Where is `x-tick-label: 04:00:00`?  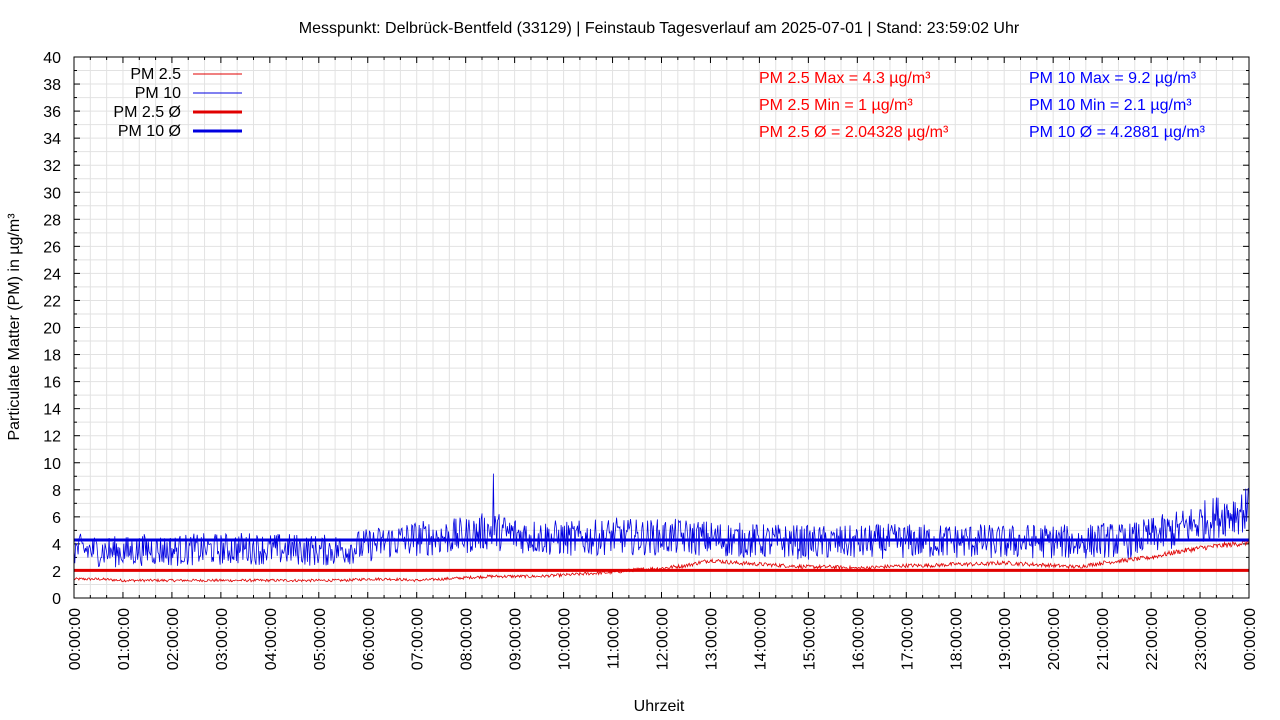 x-tick-label: 04:00:00 is located at coordinates (271, 639).